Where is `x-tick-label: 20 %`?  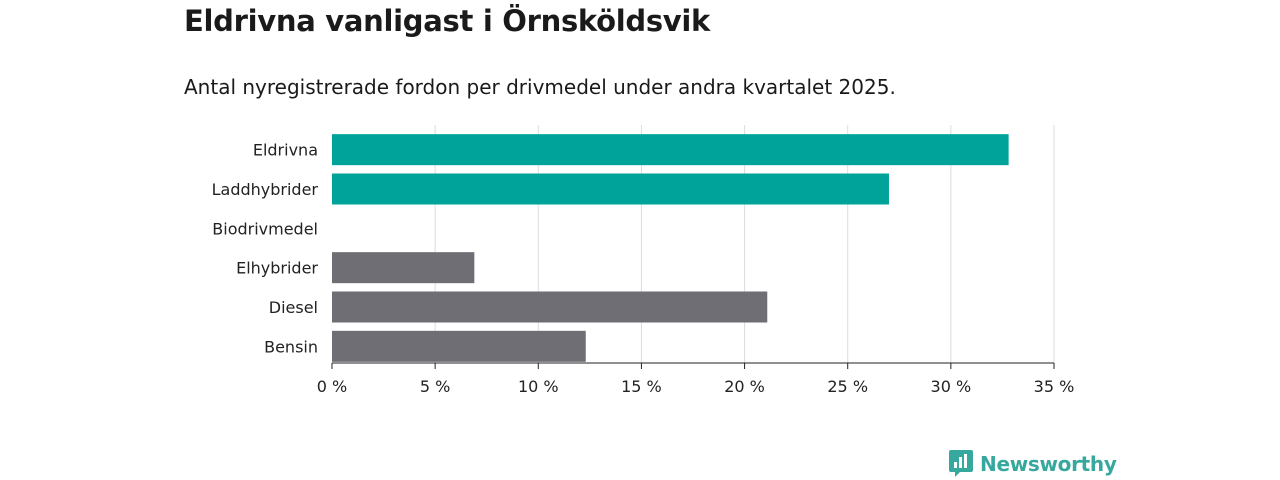 x-tick-label: 20 % is located at coordinates (744, 386).